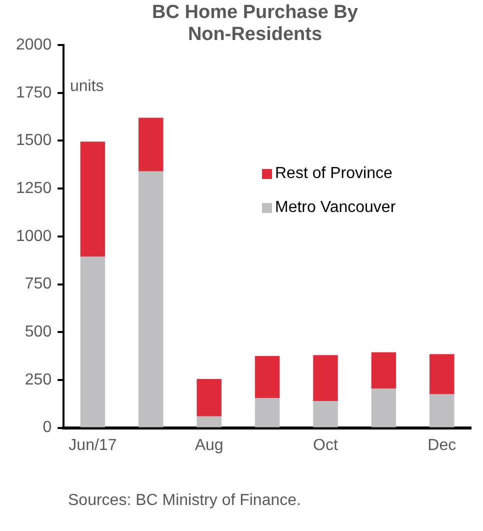 The width and height of the screenshot is (483, 531). Describe the element at coordinates (209, 445) in the screenshot. I see `x-tick-label: Aug` at that location.